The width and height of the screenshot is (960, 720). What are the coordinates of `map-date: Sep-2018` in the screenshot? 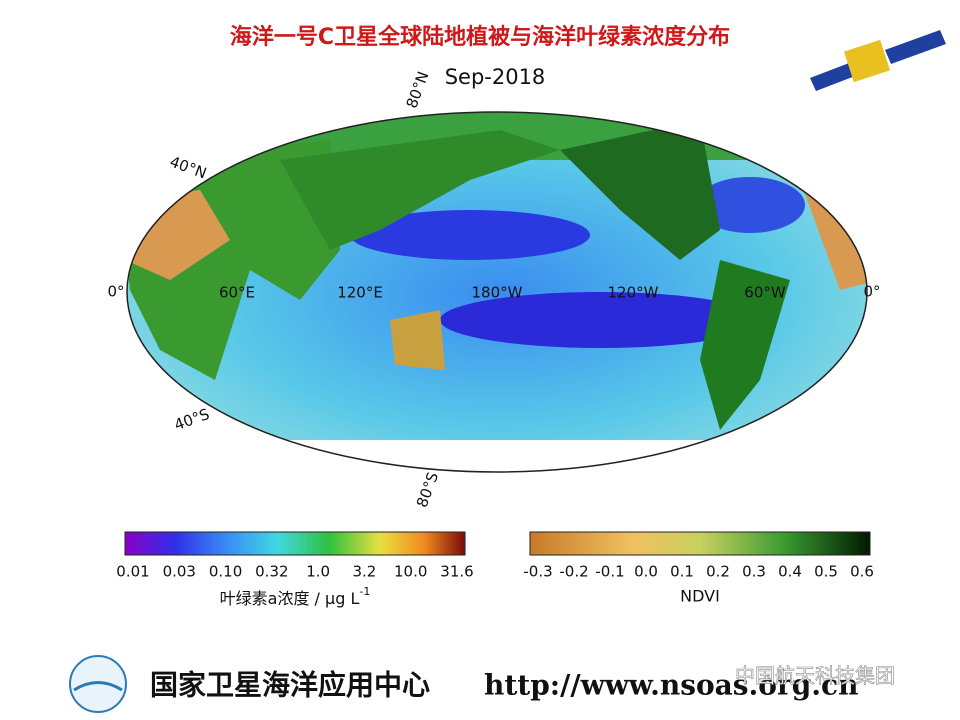 It's located at (495, 77).